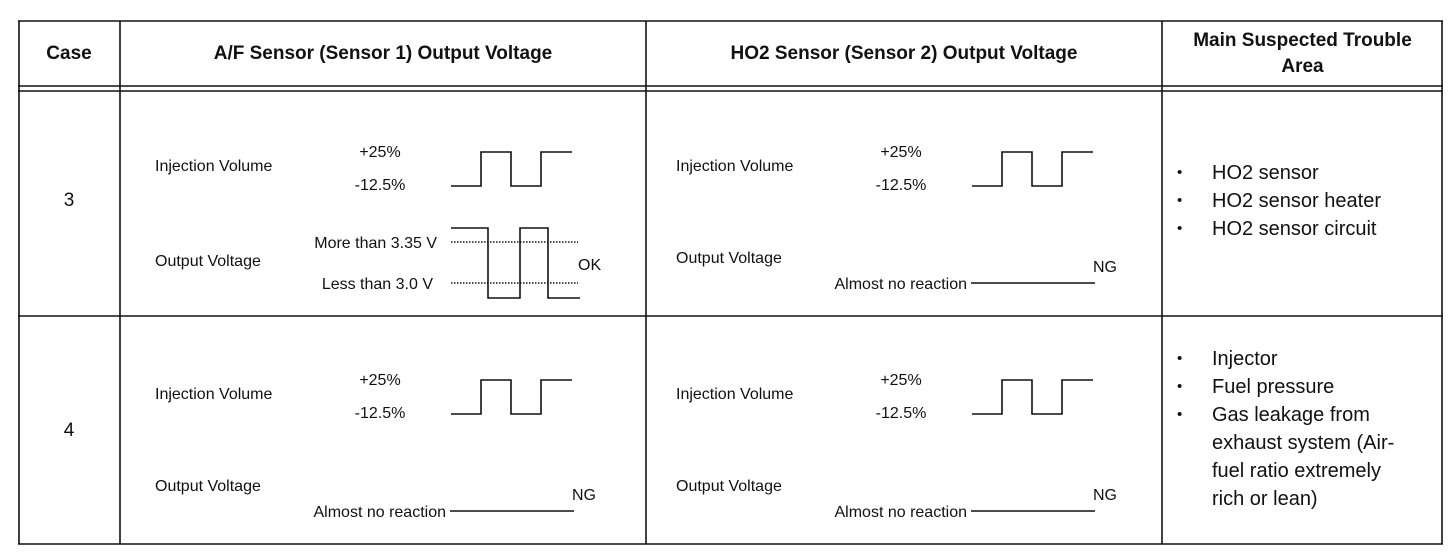 The height and width of the screenshot is (560, 1456). I want to click on trouble-item: Injector, so click(1293, 359).